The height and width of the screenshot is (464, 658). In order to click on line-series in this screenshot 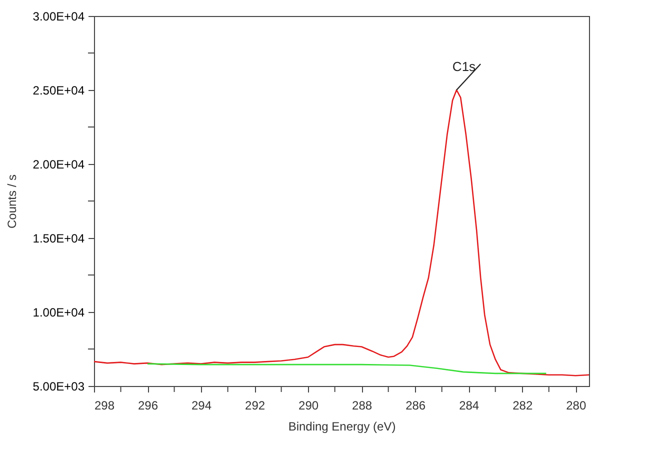, I will do `click(346, 368)`.